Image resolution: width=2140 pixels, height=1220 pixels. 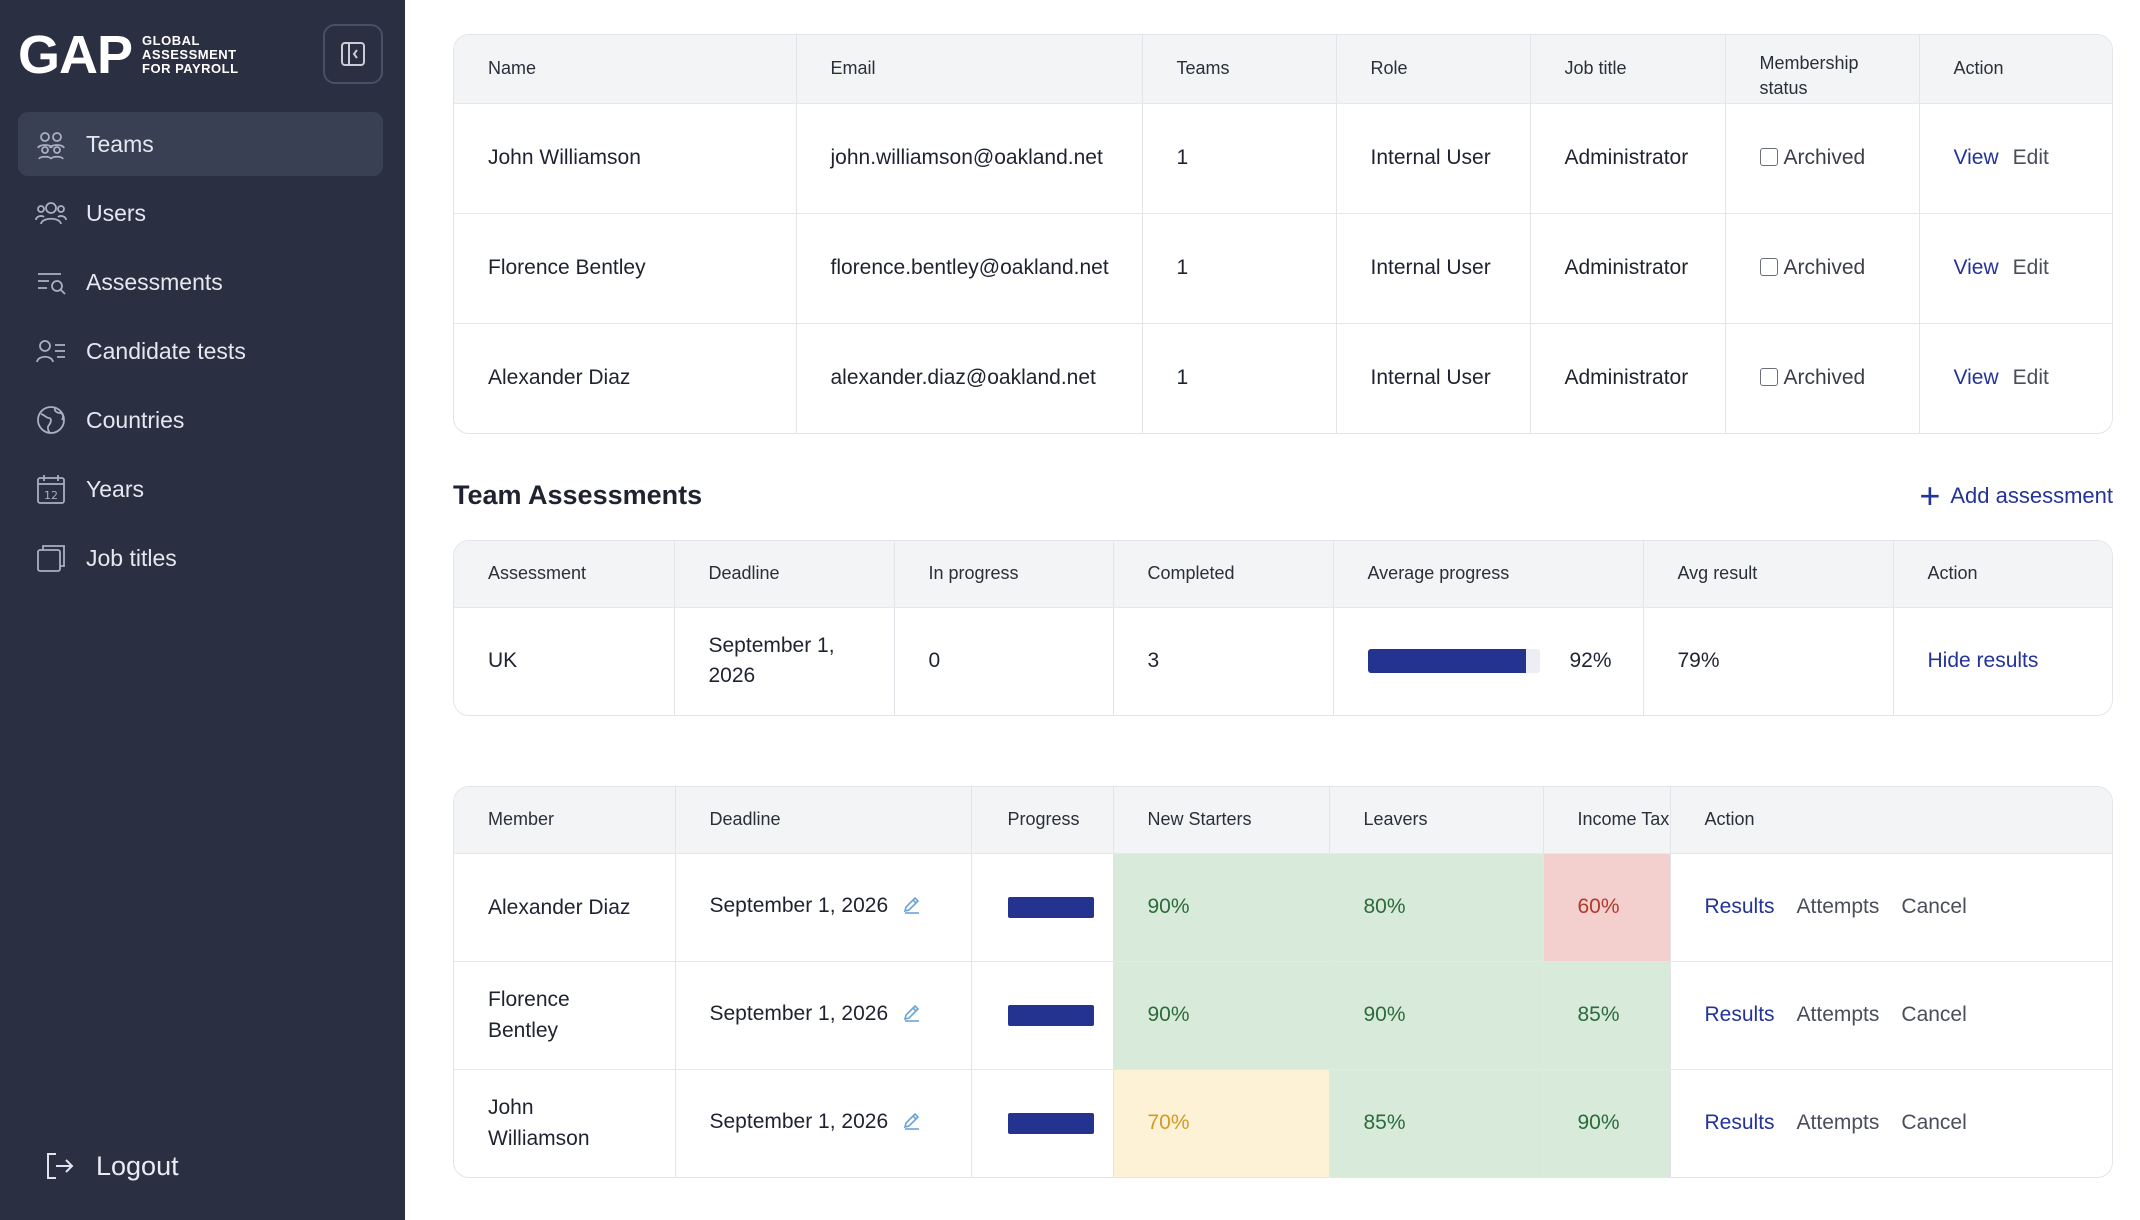 What do you see at coordinates (1004, 574) in the screenshot?
I see `column-header-in-progress: In progress` at bounding box center [1004, 574].